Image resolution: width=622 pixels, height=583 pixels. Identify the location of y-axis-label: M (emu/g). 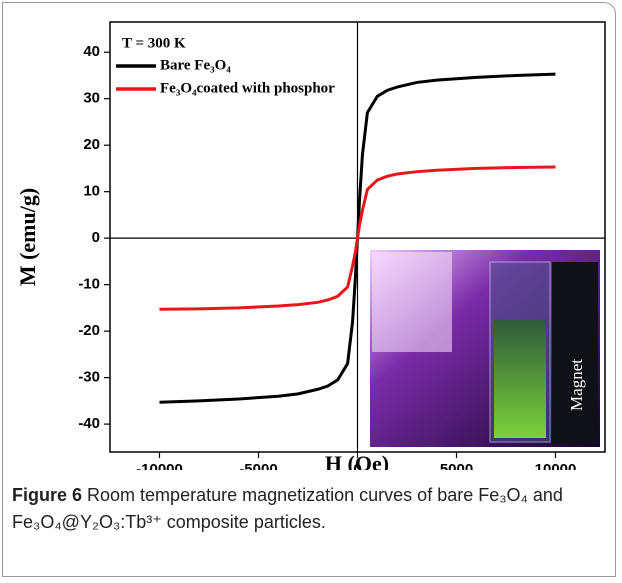
(27, 237).